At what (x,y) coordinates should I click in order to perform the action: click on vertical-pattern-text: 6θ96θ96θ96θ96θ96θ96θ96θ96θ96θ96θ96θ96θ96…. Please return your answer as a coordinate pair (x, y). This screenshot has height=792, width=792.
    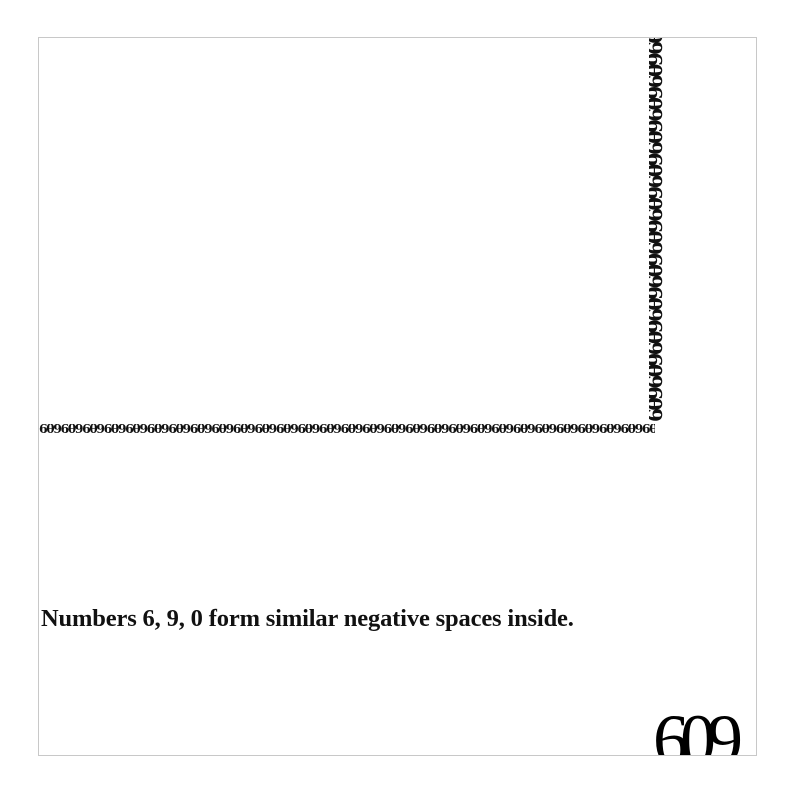
    Looking at the image, I should click on (702, 230).